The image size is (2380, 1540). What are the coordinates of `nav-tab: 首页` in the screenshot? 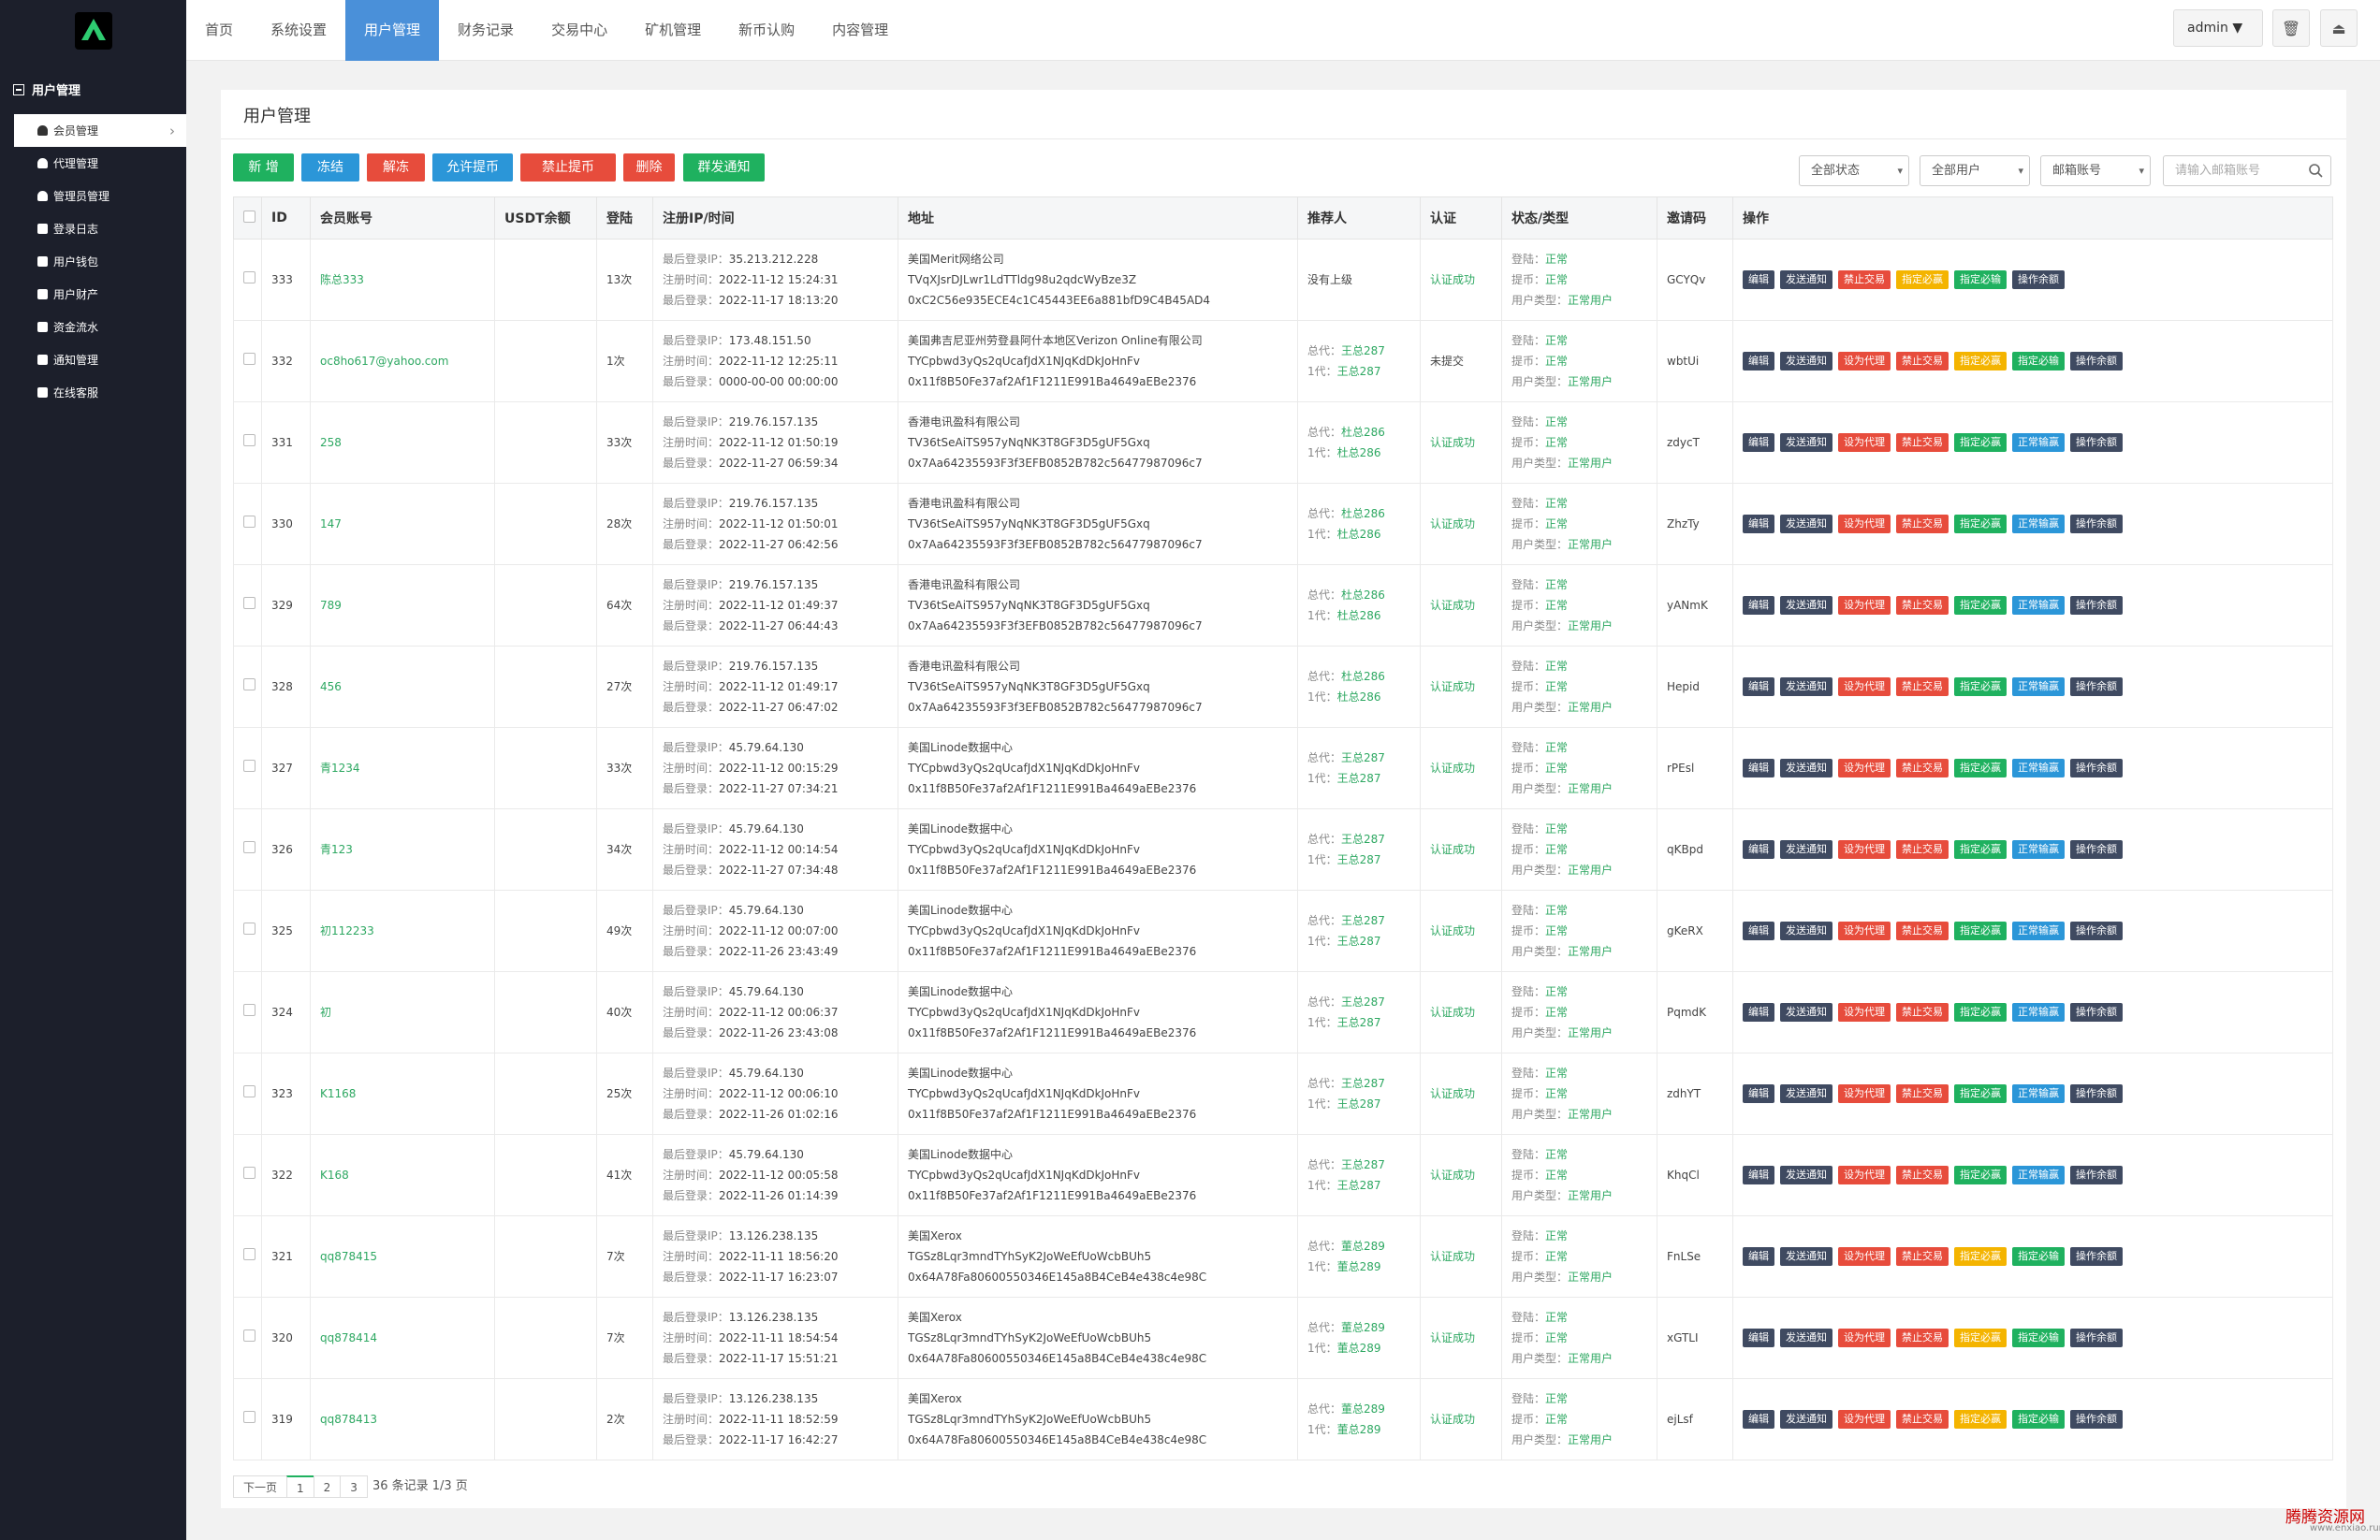 It's located at (219, 30).